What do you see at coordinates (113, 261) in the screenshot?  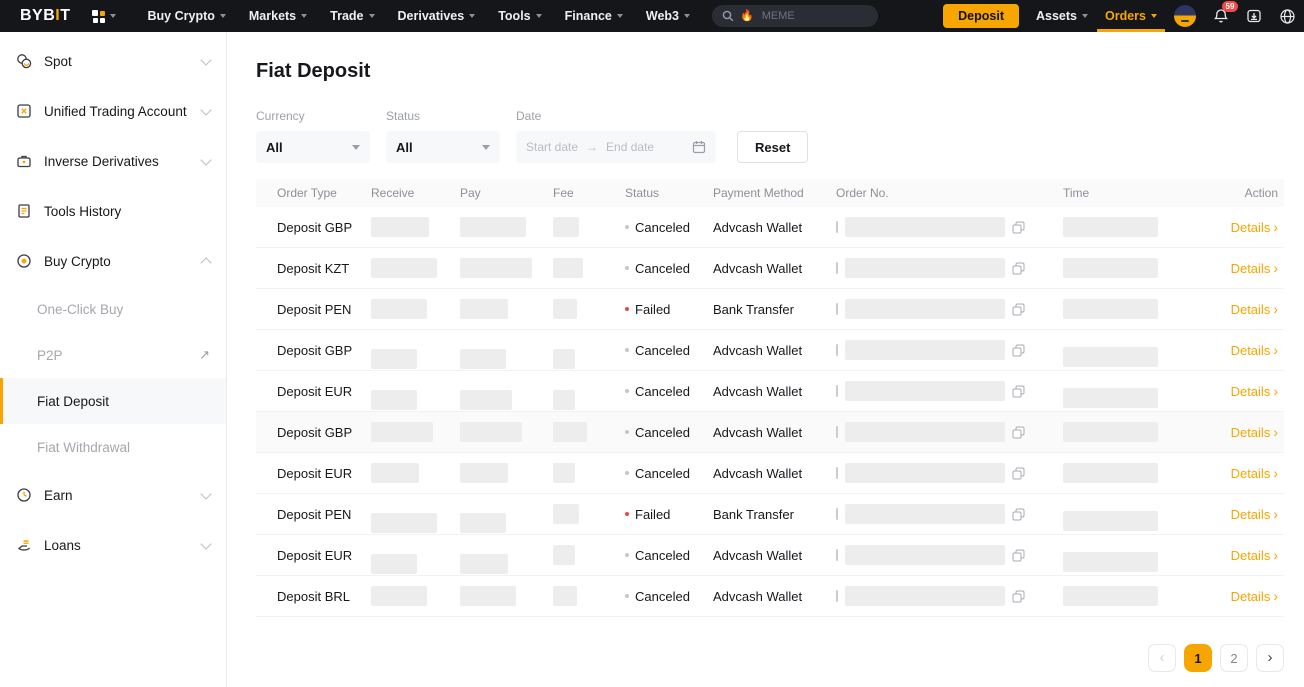 I see `sidebar-item-buy-crypto: Buy Crypto` at bounding box center [113, 261].